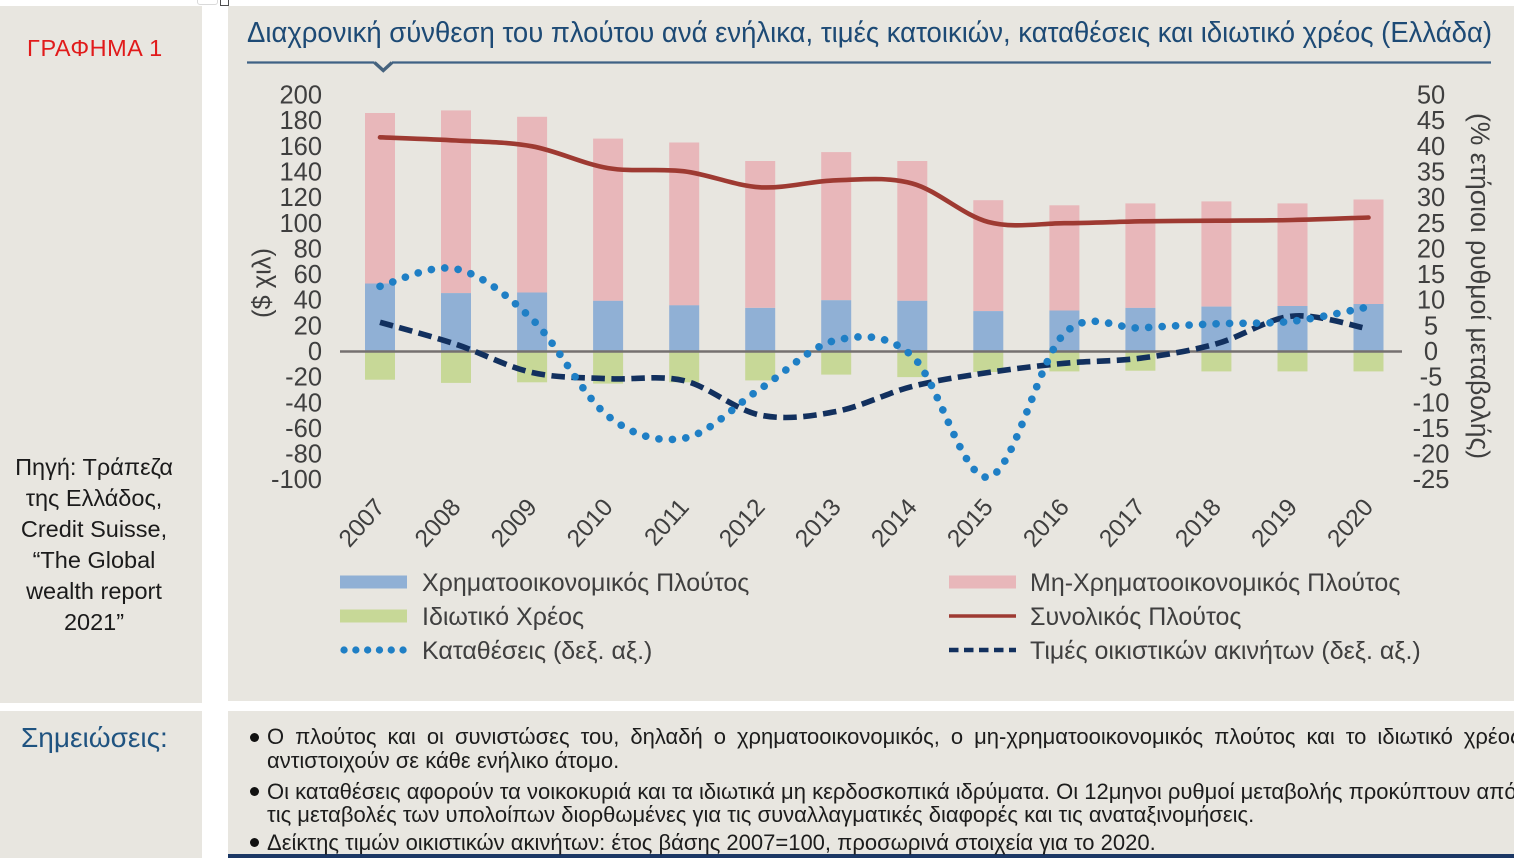 Image resolution: width=1514 pixels, height=858 pixels. Describe the element at coordinates (1135, 617) in the screenshot. I see `svg-text: Συνολικός Πλούτος` at that location.